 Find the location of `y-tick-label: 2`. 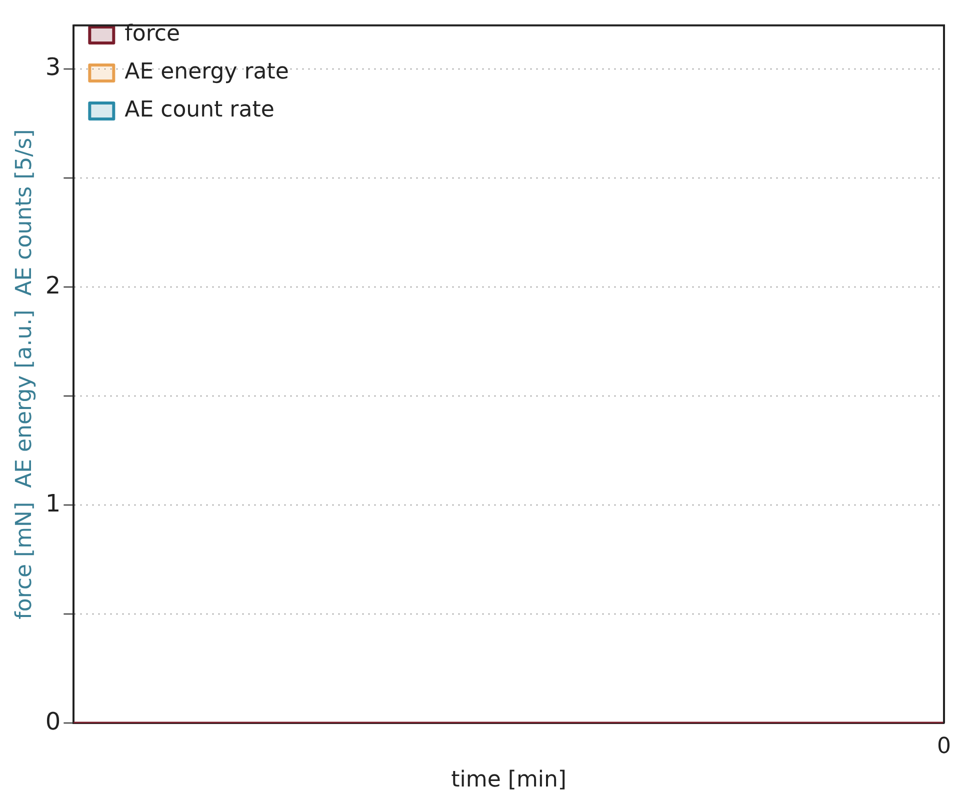

y-tick-label: 2 is located at coordinates (53, 285).